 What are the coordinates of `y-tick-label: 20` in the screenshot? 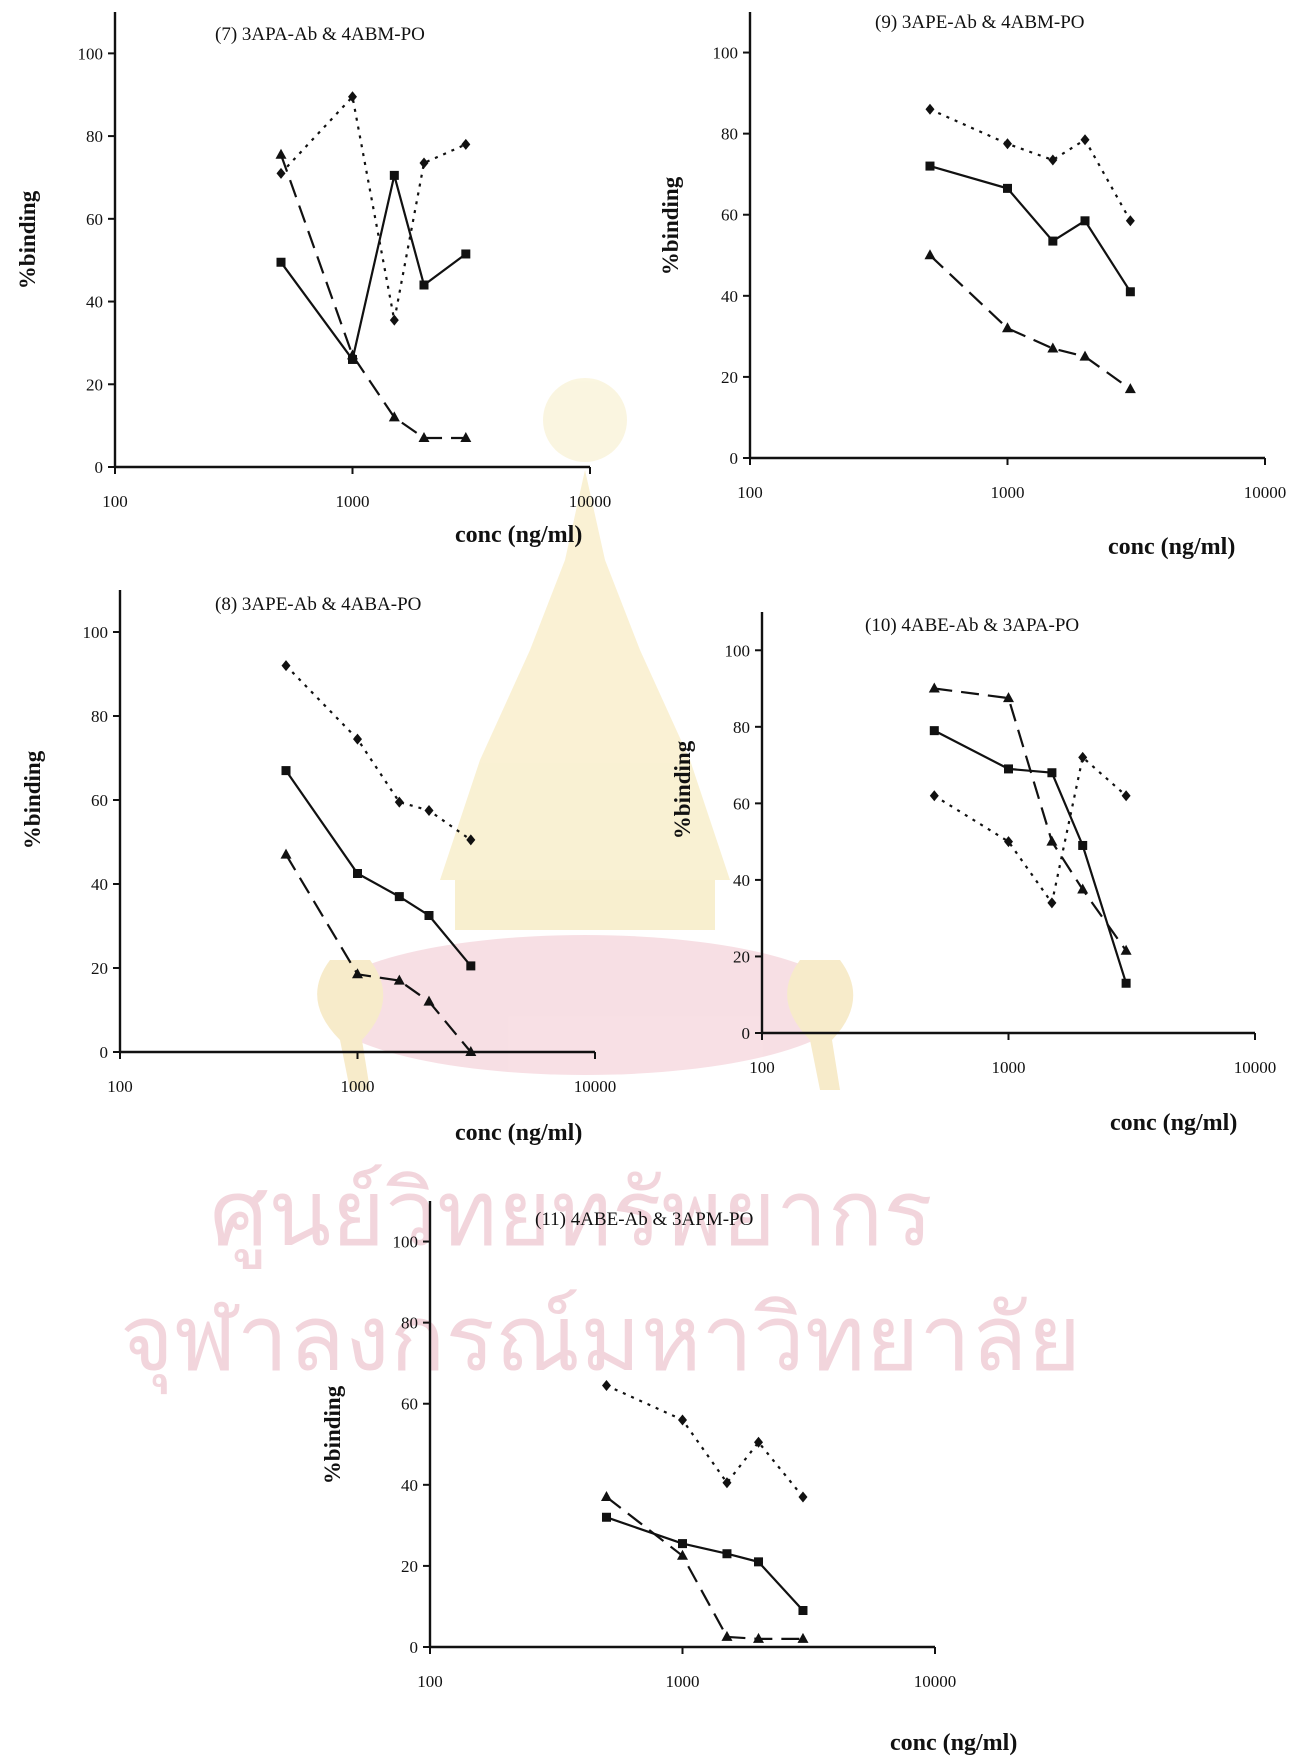 It's located at (409, 1566).